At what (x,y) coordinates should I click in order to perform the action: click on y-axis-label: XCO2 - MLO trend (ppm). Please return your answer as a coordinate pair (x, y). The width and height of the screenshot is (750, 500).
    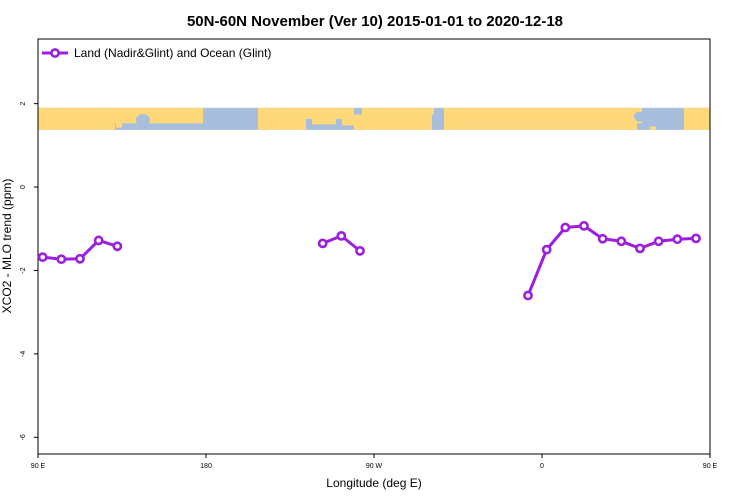
    Looking at the image, I should click on (7, 246).